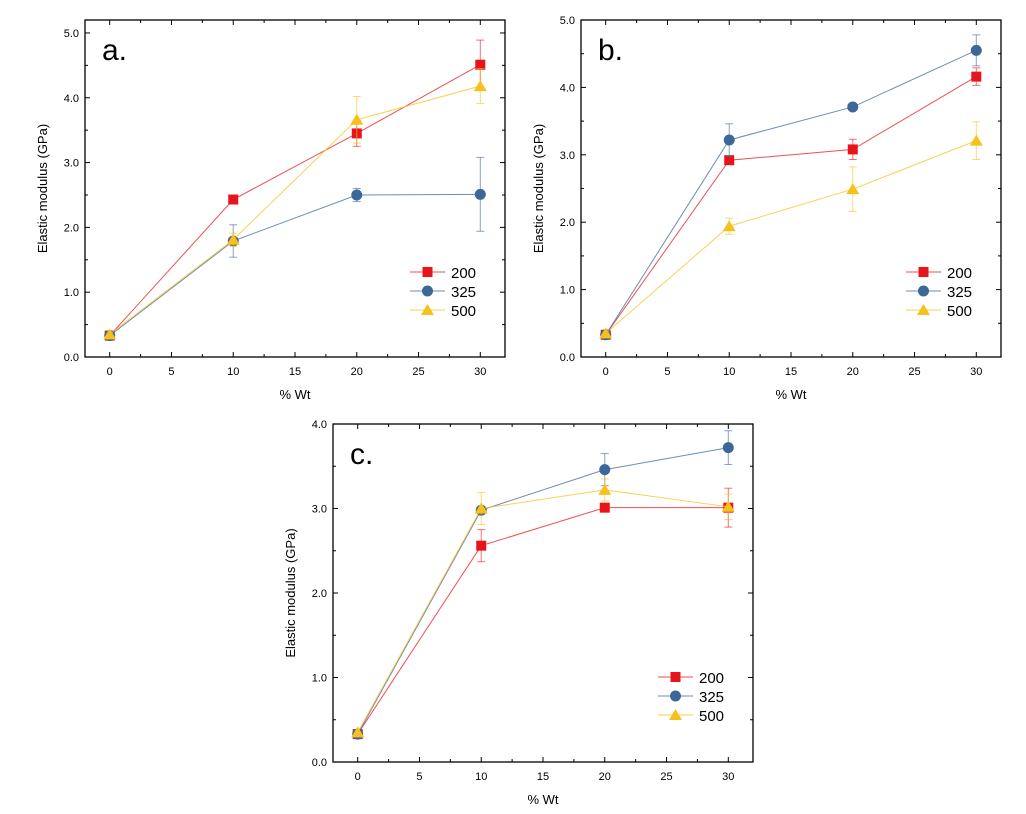  I want to click on panel-label: b., so click(610, 50).